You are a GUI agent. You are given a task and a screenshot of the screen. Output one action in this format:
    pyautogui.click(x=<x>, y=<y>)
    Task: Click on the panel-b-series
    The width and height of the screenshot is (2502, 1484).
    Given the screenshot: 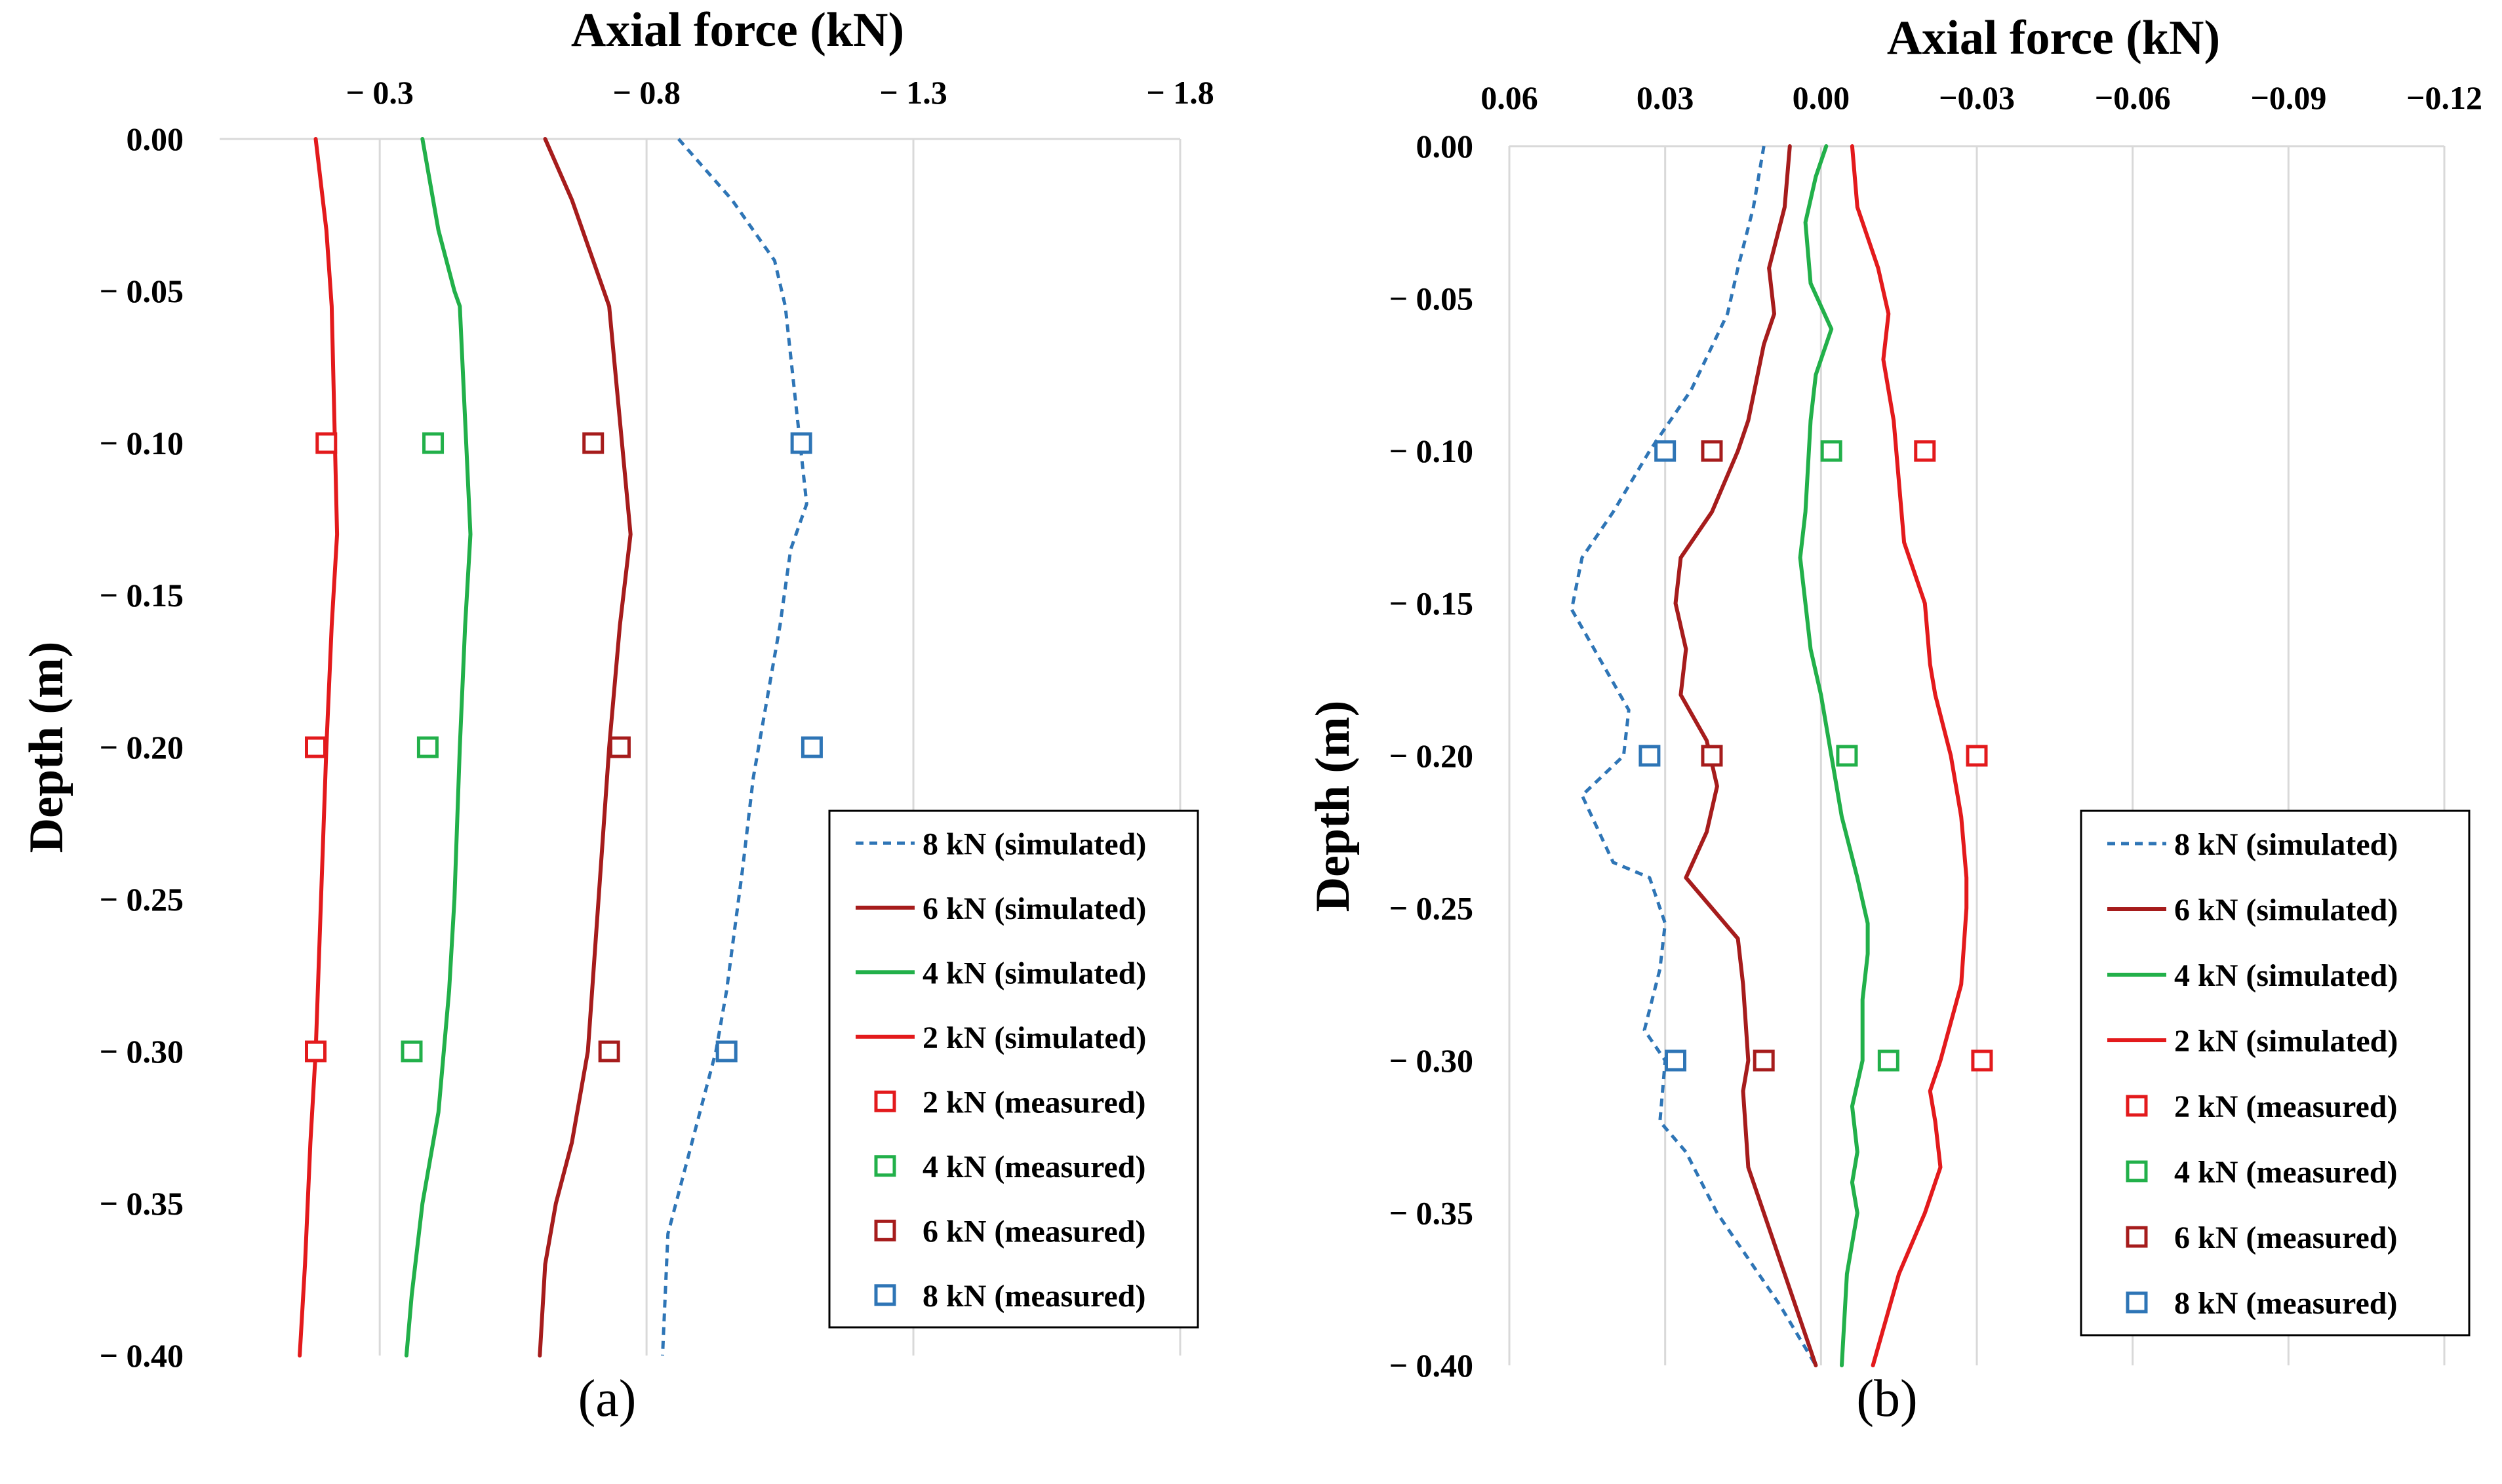 What is the action you would take?
    pyautogui.click(x=1770, y=755)
    